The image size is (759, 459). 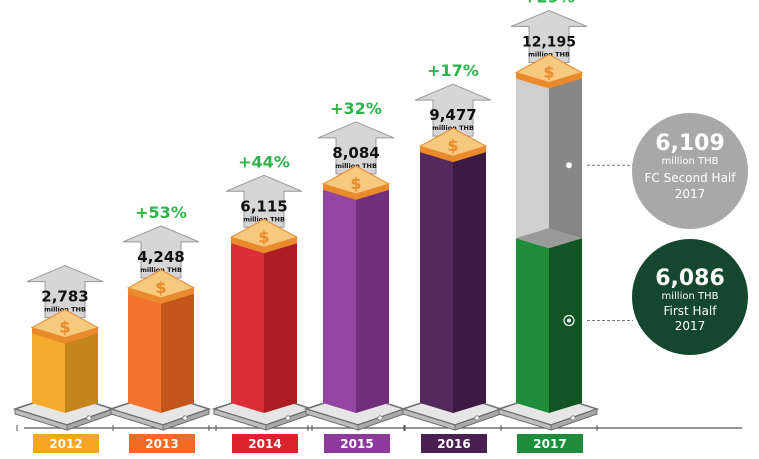 I want to click on callout-name: FC Second Half, so click(x=690, y=178).